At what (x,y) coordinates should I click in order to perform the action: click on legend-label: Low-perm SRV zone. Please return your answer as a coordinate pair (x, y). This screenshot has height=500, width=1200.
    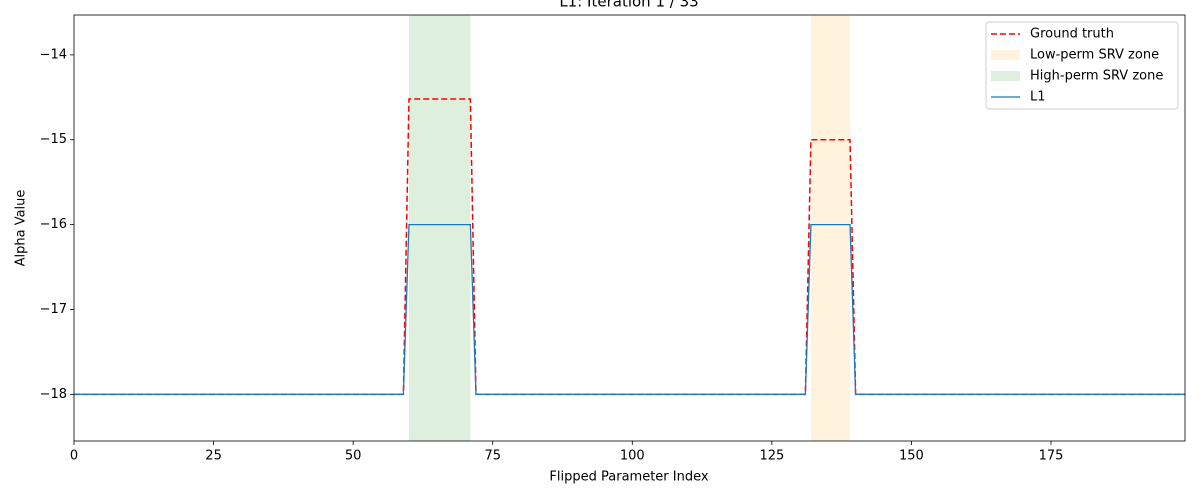
    Looking at the image, I should click on (1094, 55).